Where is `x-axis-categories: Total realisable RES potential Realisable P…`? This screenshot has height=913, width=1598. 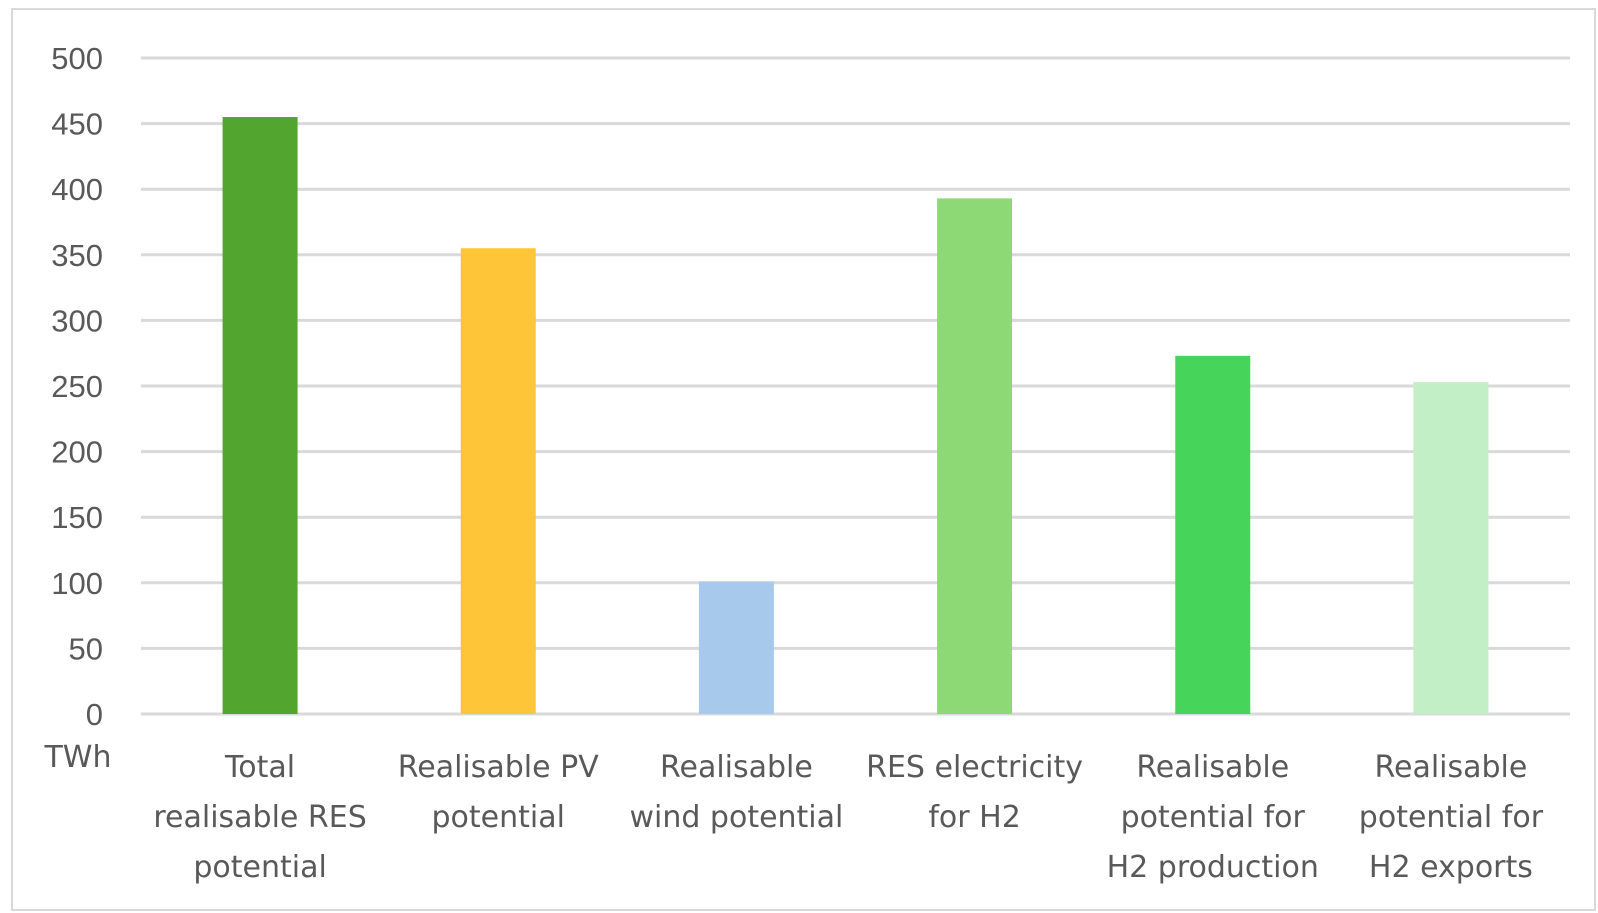 x-axis-categories: Total realisable RES potential Realisable P… is located at coordinates (848, 817).